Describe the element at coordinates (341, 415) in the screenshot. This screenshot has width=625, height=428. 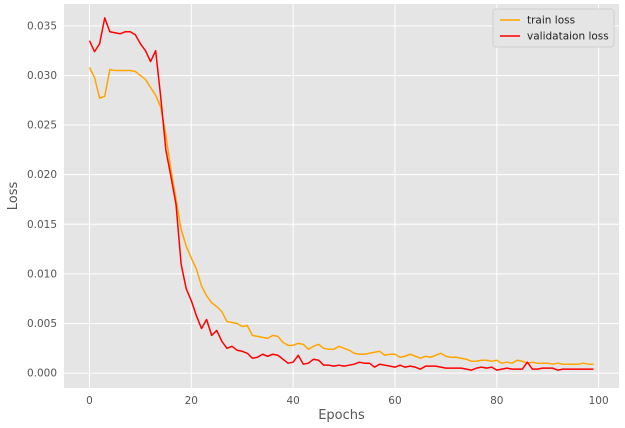
I see `x-axis-label: Epochs` at that location.